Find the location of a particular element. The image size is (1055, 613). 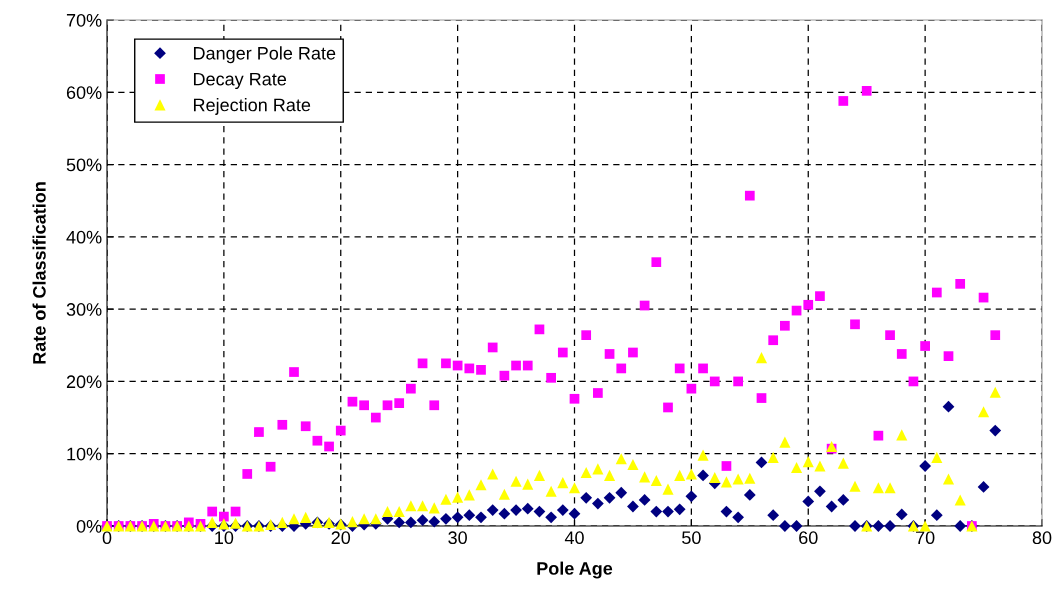

y-tick-label: 0% is located at coordinates (89, 526).